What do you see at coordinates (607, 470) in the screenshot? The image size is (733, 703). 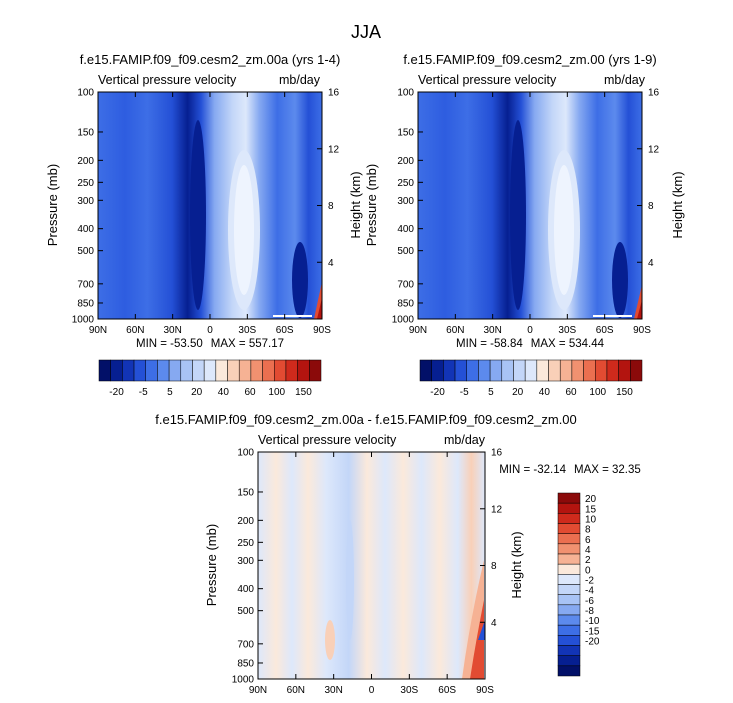 I see `panel-diff-max: MAX = 32.35` at bounding box center [607, 470].